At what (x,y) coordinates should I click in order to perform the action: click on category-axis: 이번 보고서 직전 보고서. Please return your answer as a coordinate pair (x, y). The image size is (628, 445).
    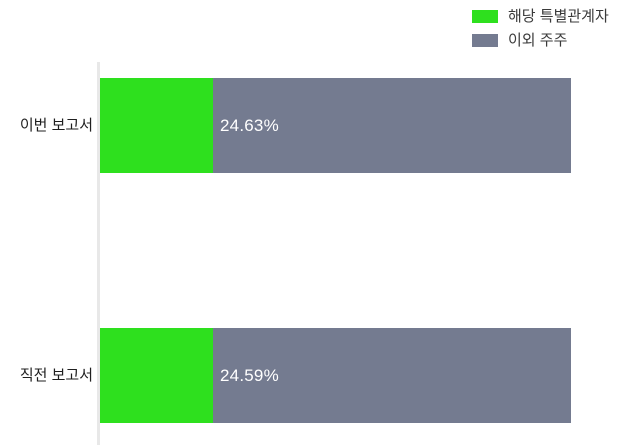
    Looking at the image, I should click on (46, 222).